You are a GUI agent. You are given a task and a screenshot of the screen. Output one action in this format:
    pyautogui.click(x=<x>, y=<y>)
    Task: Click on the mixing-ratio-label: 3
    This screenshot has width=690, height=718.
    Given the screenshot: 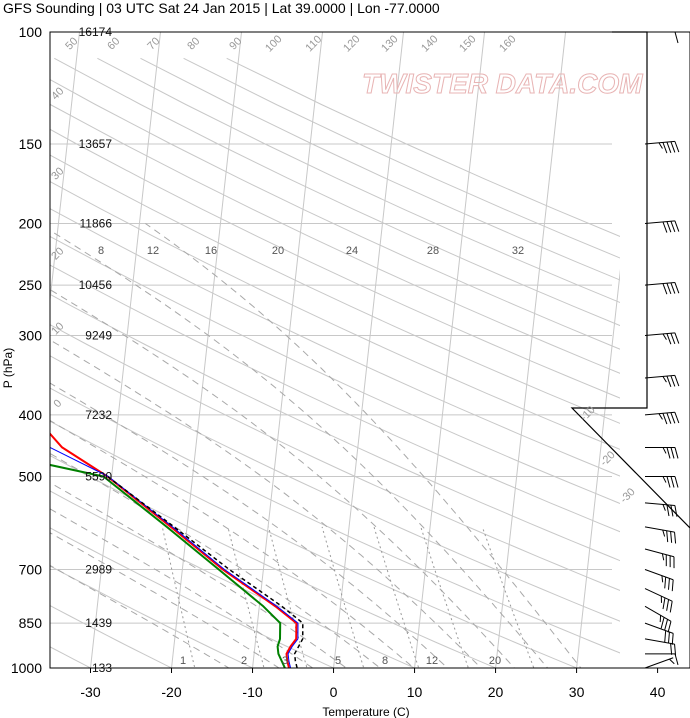 What is the action you would take?
    pyautogui.click(x=285, y=661)
    